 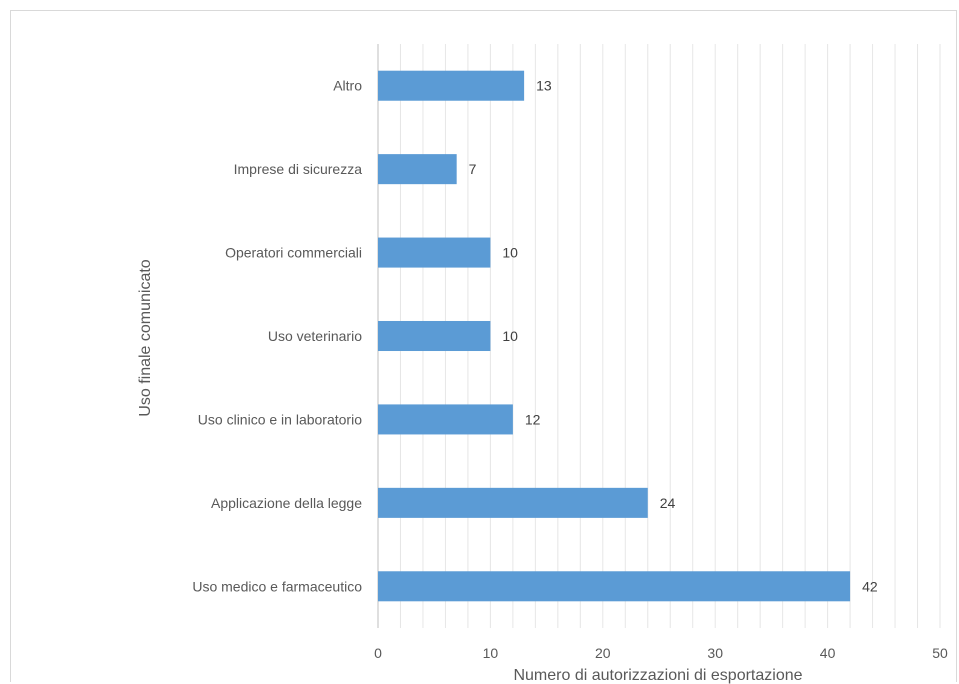 What do you see at coordinates (657, 675) in the screenshot?
I see `x-axis-title: Numero di autorizzazioni di esportazione` at bounding box center [657, 675].